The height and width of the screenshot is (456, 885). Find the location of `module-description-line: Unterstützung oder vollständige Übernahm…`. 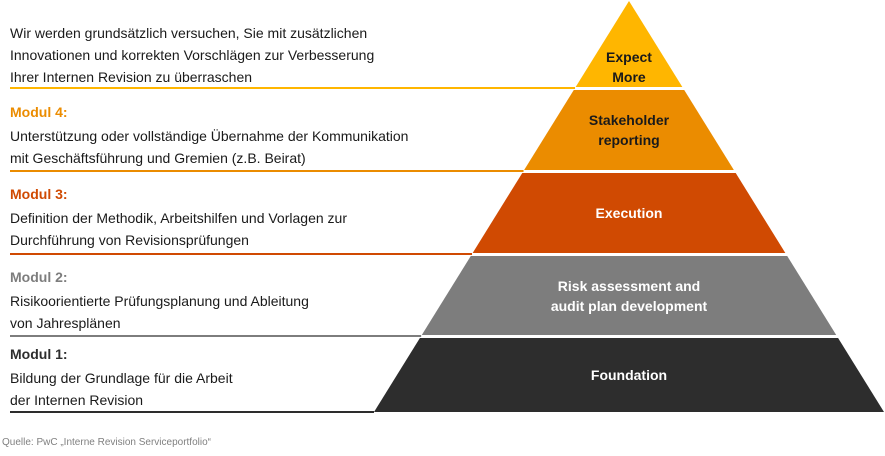

module-description-line: Unterstützung oder vollständige Übernahm… is located at coordinates (209, 136).